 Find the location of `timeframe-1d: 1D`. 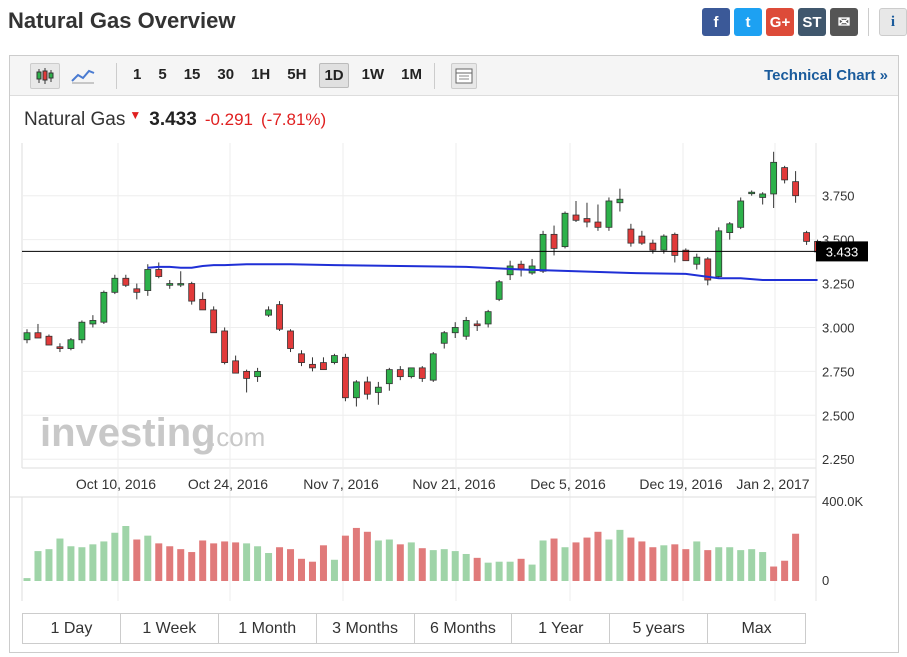

timeframe-1d: 1D is located at coordinates (334, 75).